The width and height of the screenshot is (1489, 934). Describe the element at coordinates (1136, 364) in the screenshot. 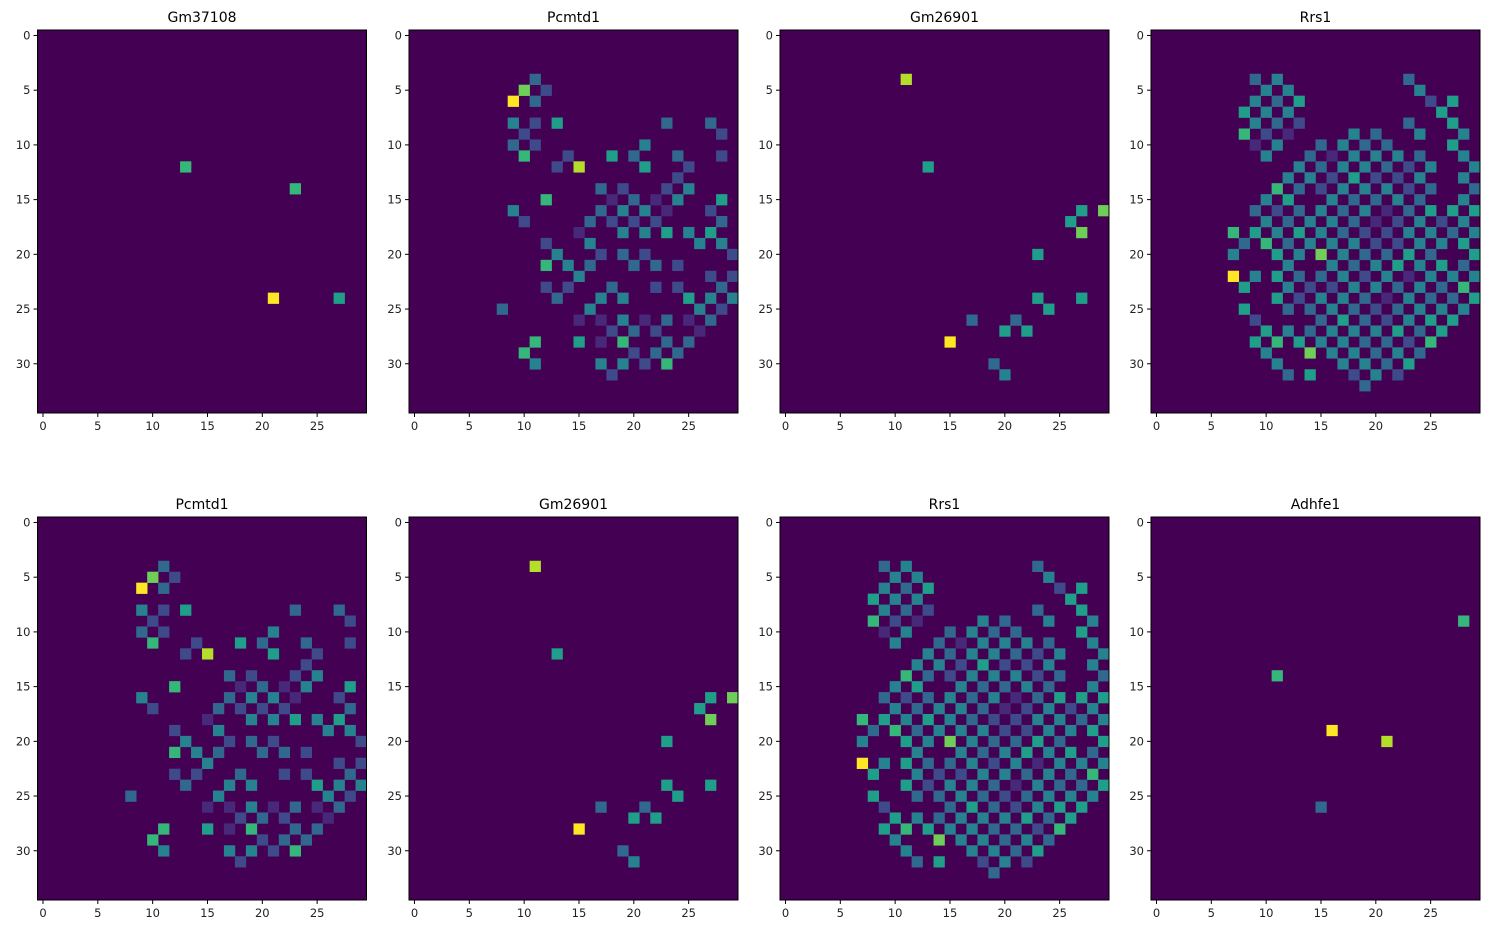

I see `y-tick-label: 30` at that location.